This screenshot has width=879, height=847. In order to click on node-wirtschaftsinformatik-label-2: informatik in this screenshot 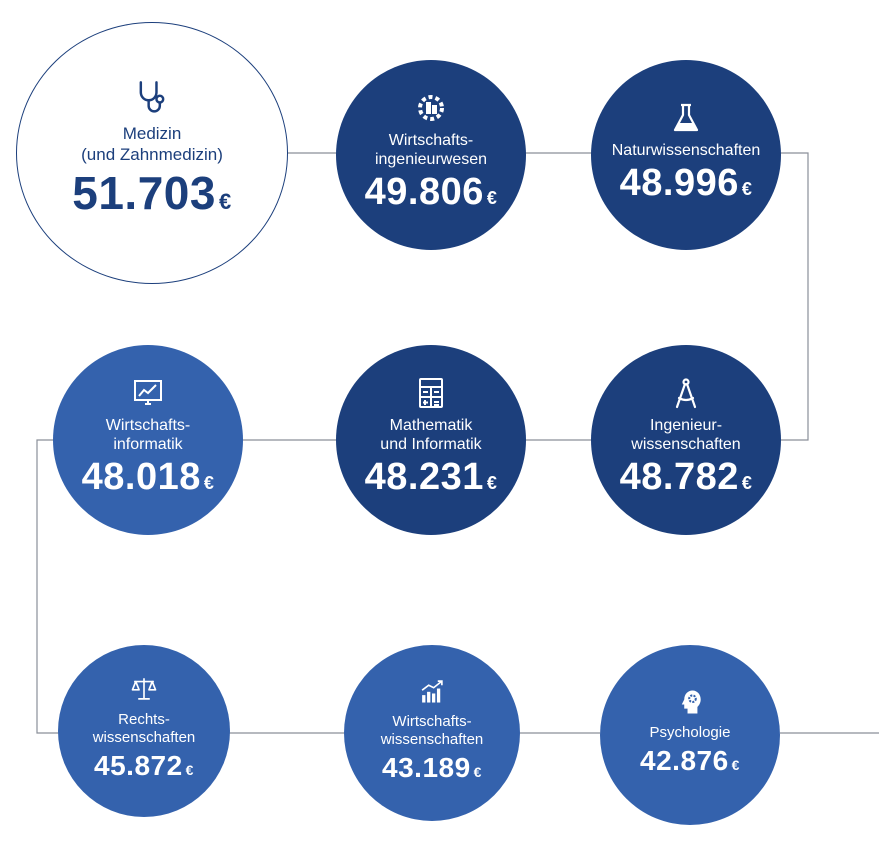, I will do `click(148, 444)`.